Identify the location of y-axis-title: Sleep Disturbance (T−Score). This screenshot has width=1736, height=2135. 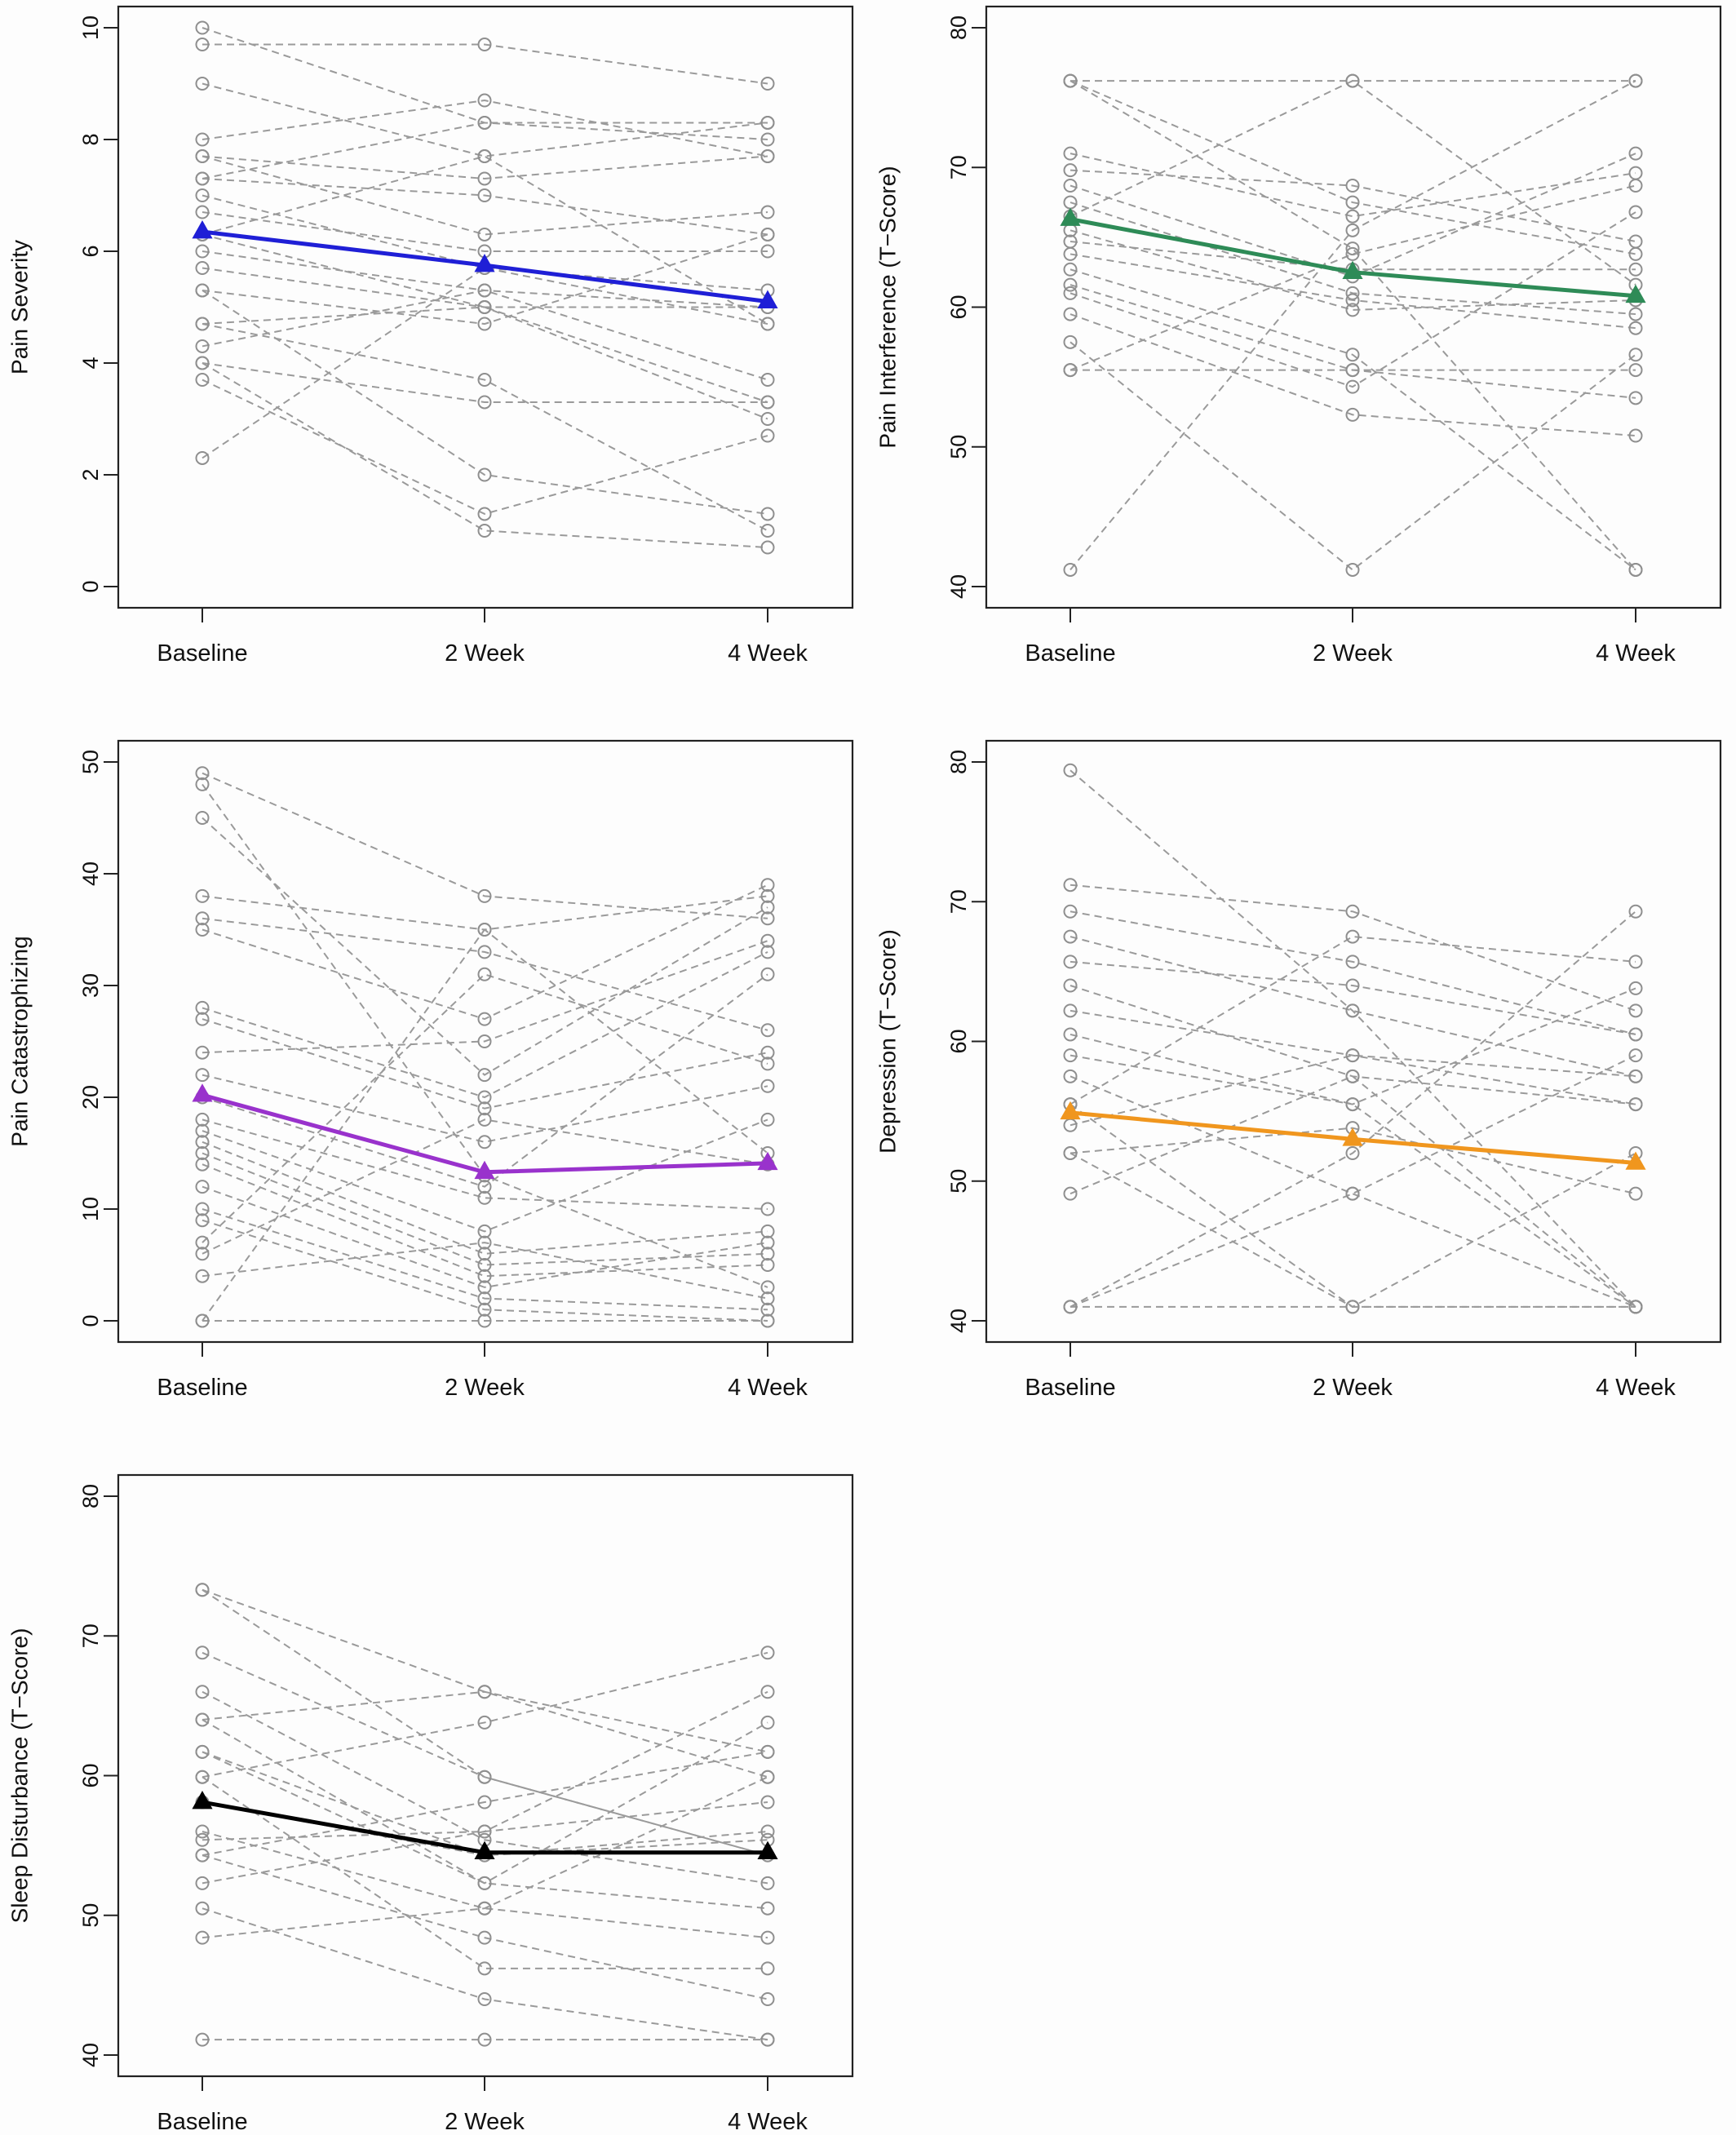
(19, 1776).